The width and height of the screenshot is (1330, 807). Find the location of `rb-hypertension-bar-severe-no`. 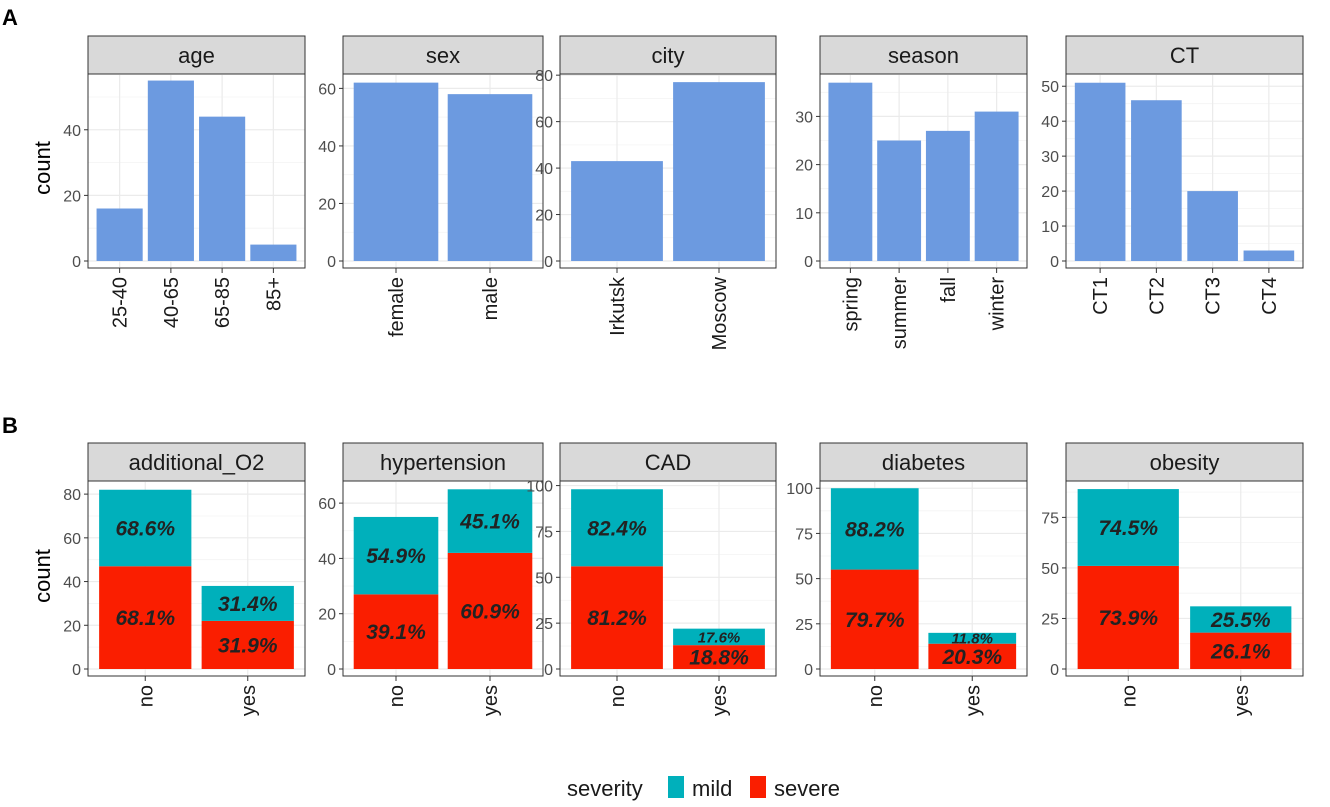

rb-hypertension-bar-severe-no is located at coordinates (396, 631).